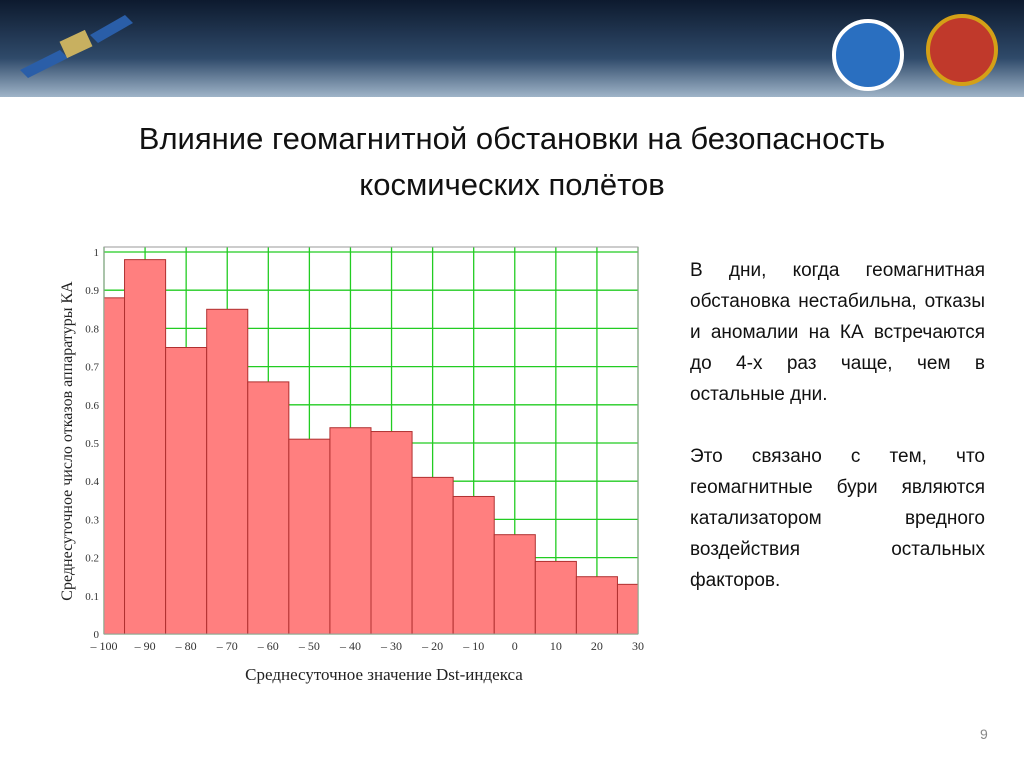 This screenshot has width=1024, height=768. I want to click on page-number: 9, so click(984, 734).